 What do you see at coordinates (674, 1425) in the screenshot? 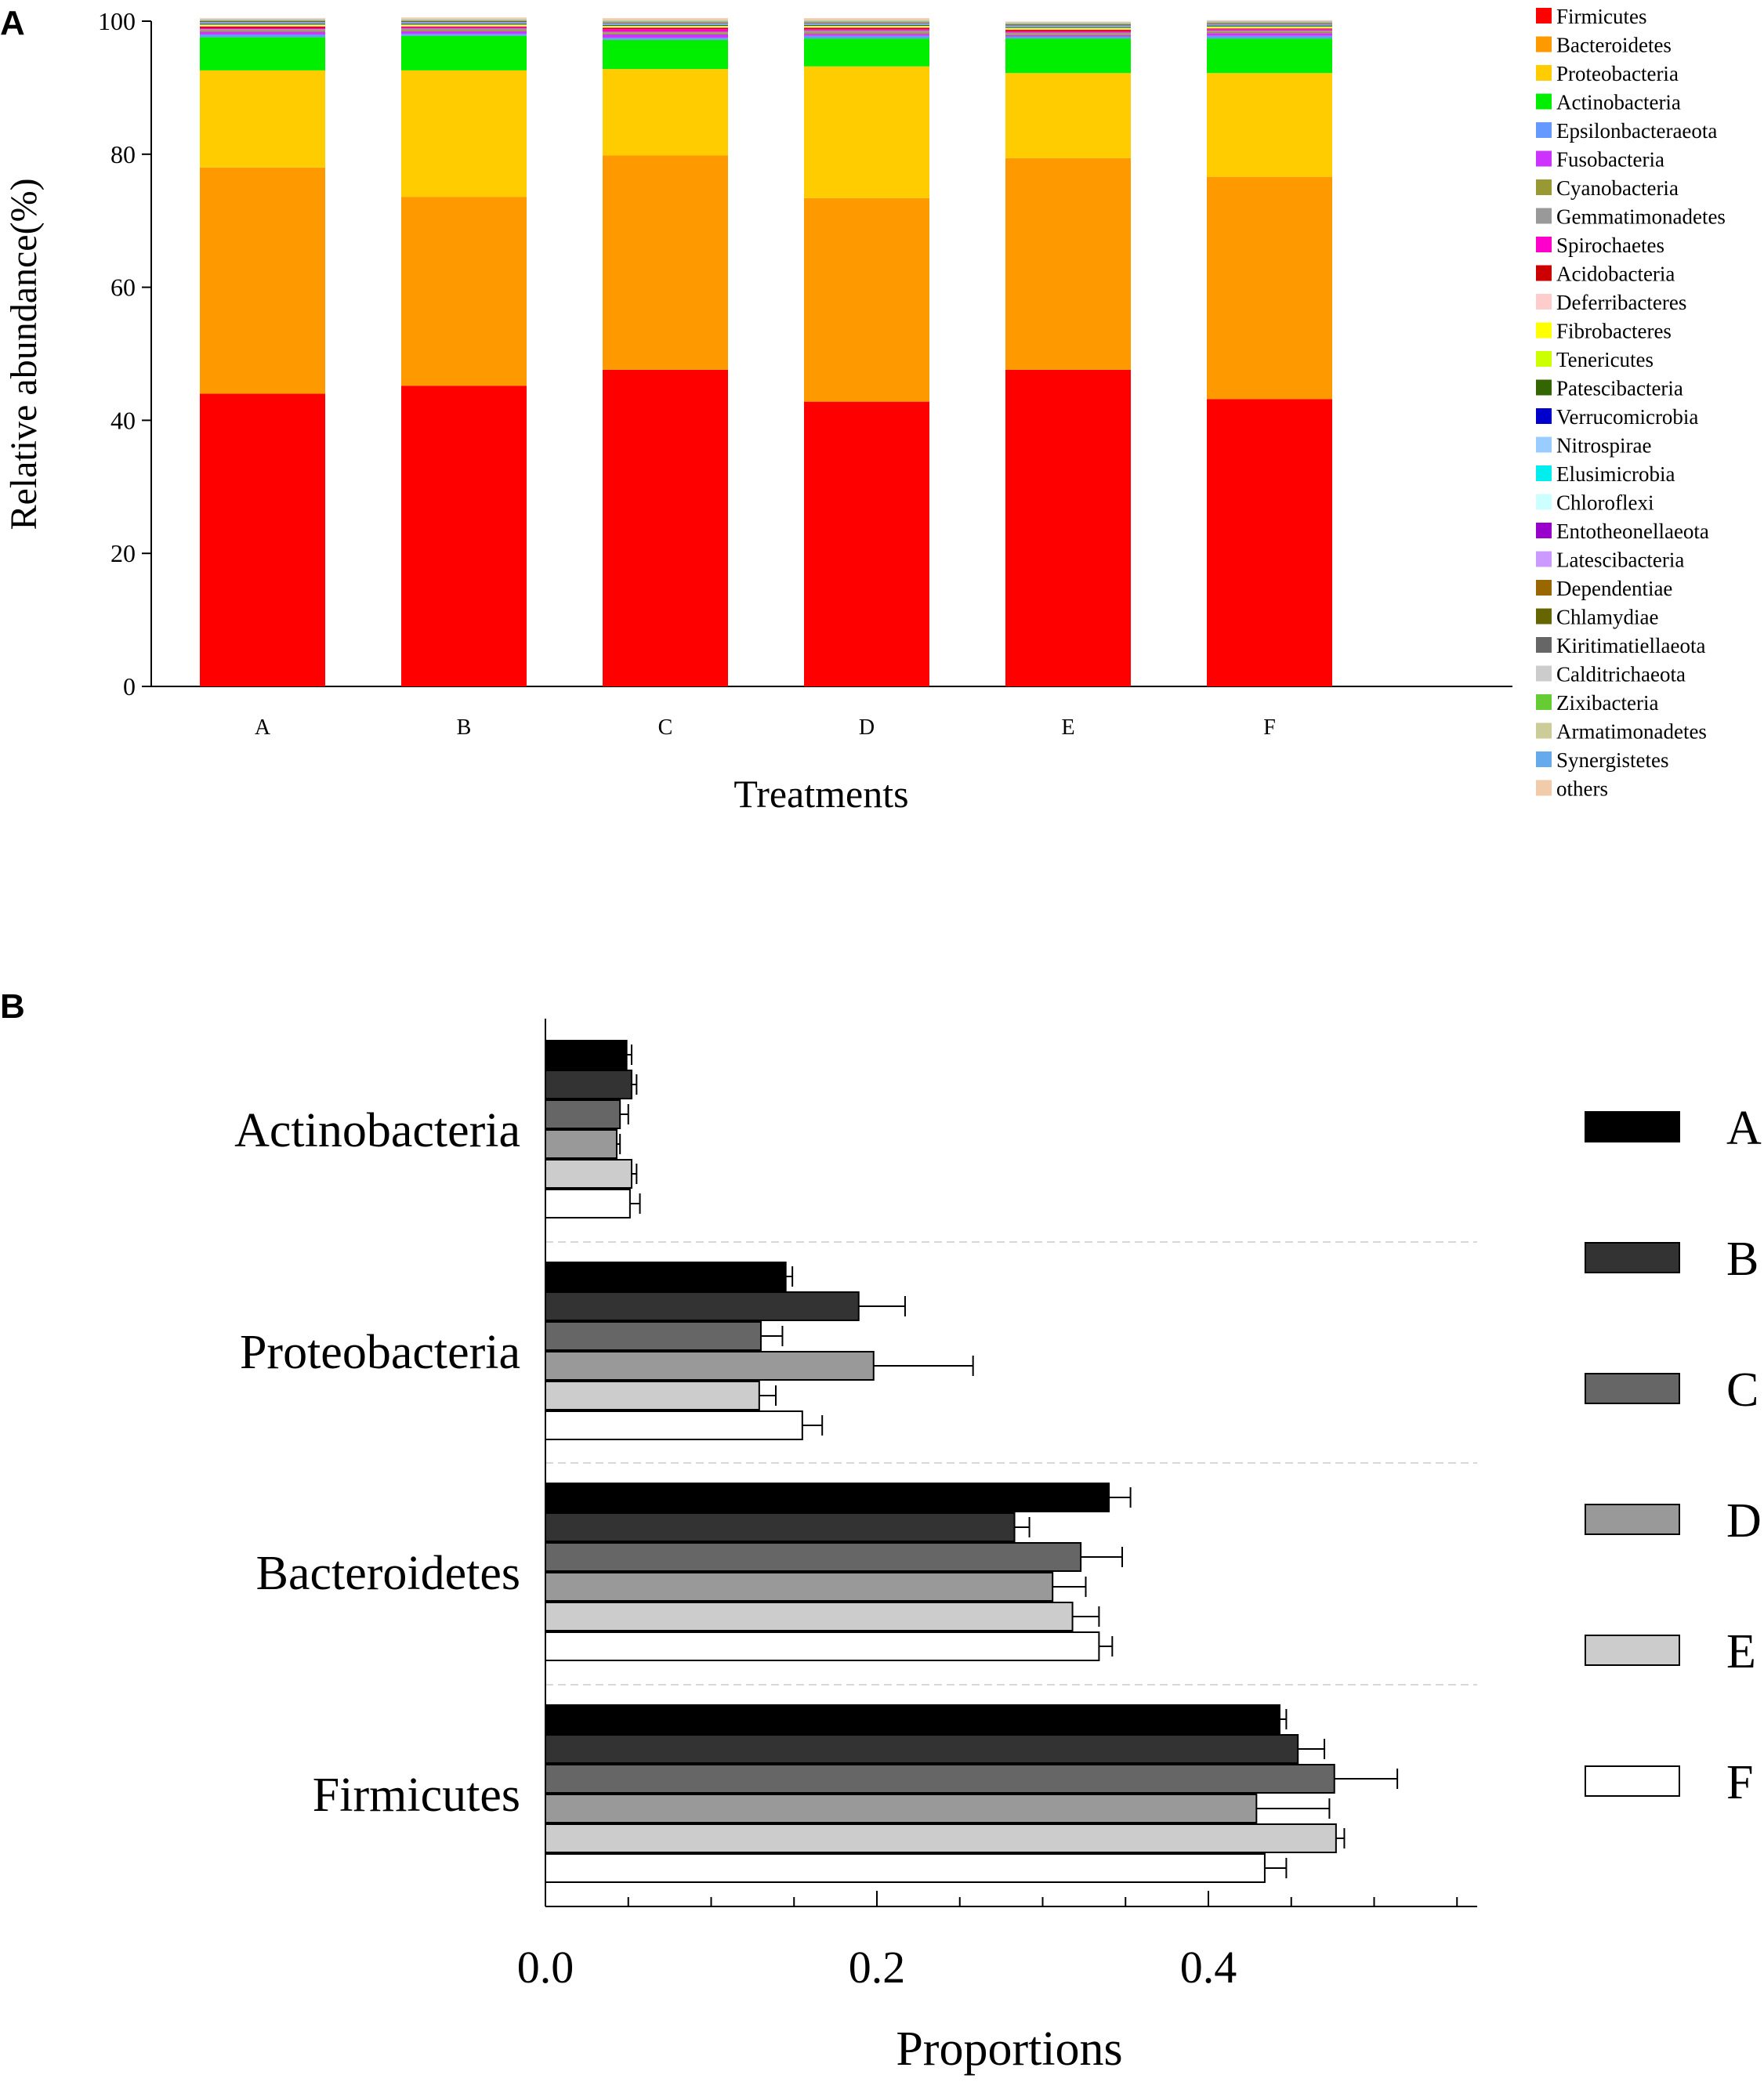
I see `bar-proteobacteria-f` at bounding box center [674, 1425].